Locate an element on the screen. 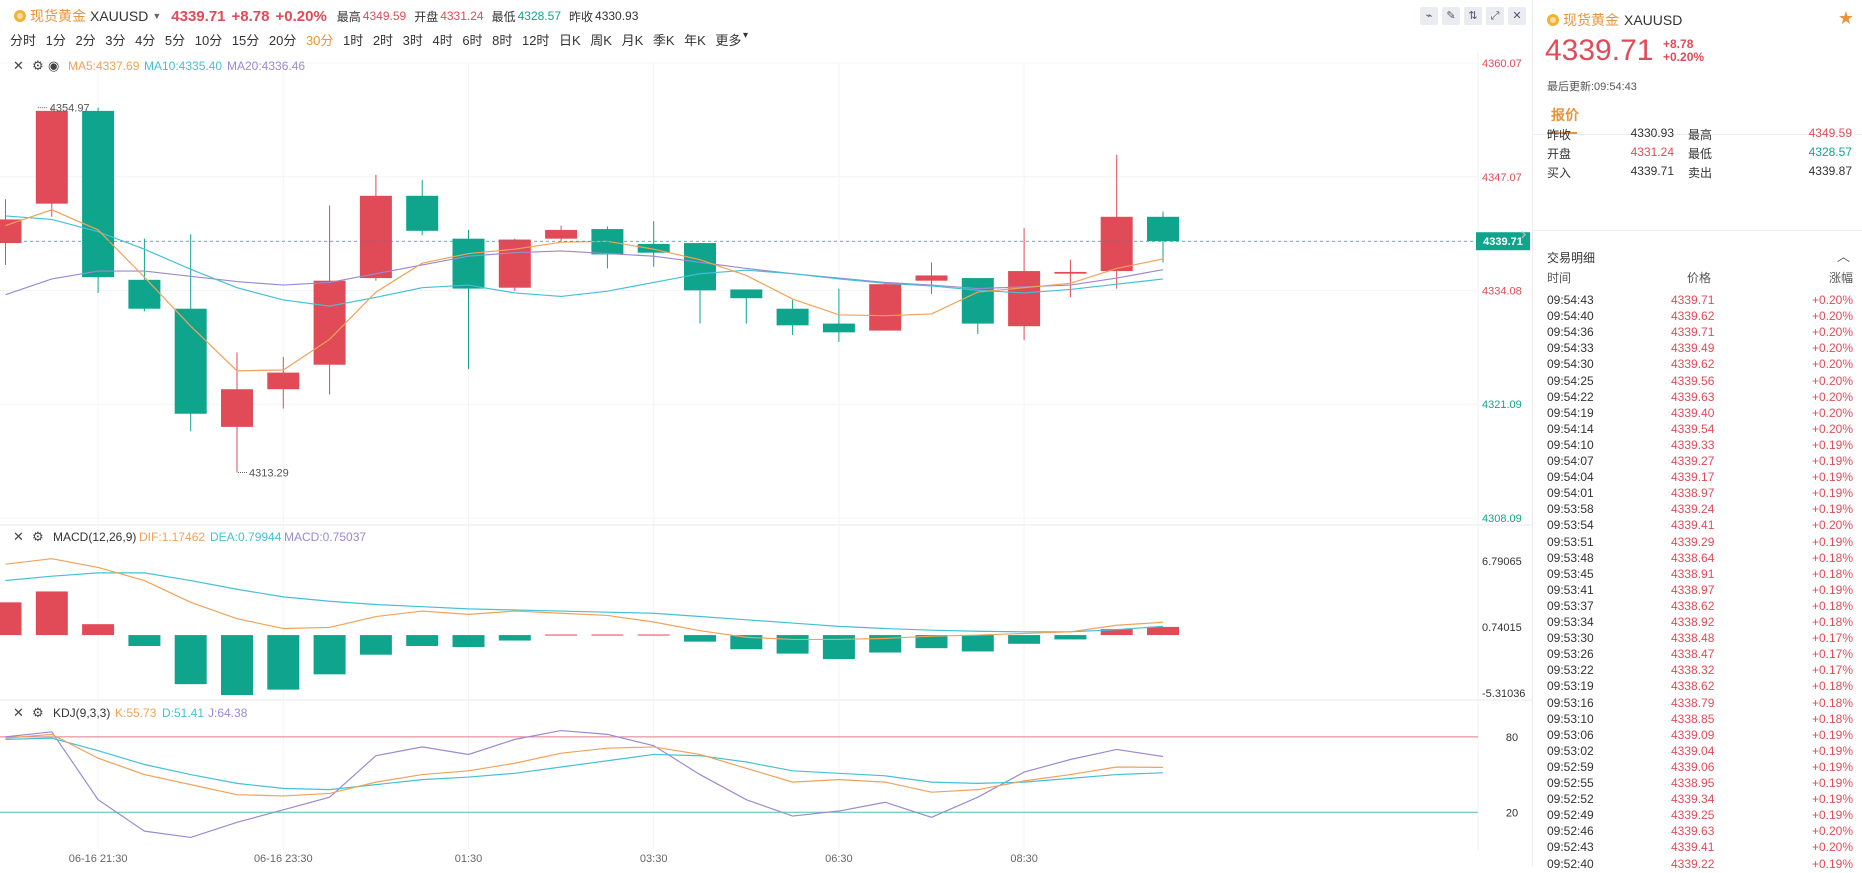 The height and width of the screenshot is (873, 1862). trade-price: 4339.40 is located at coordinates (1693, 412).